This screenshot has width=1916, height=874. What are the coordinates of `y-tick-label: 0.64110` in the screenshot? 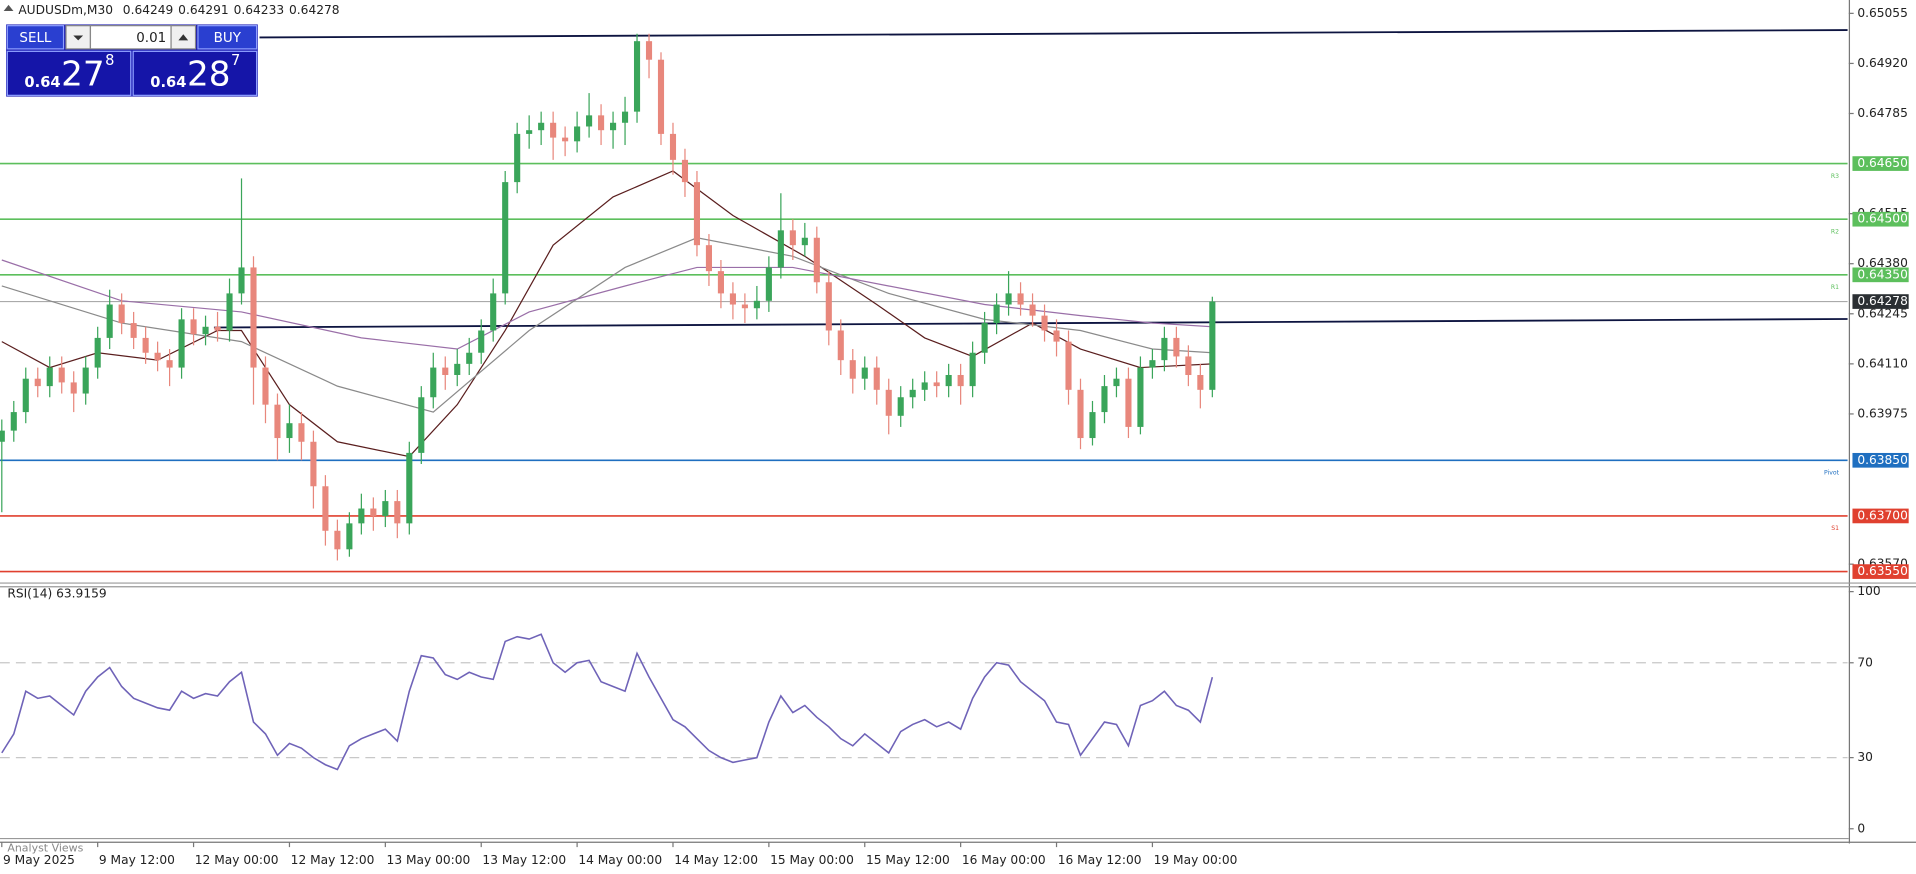 It's located at (1882, 363).